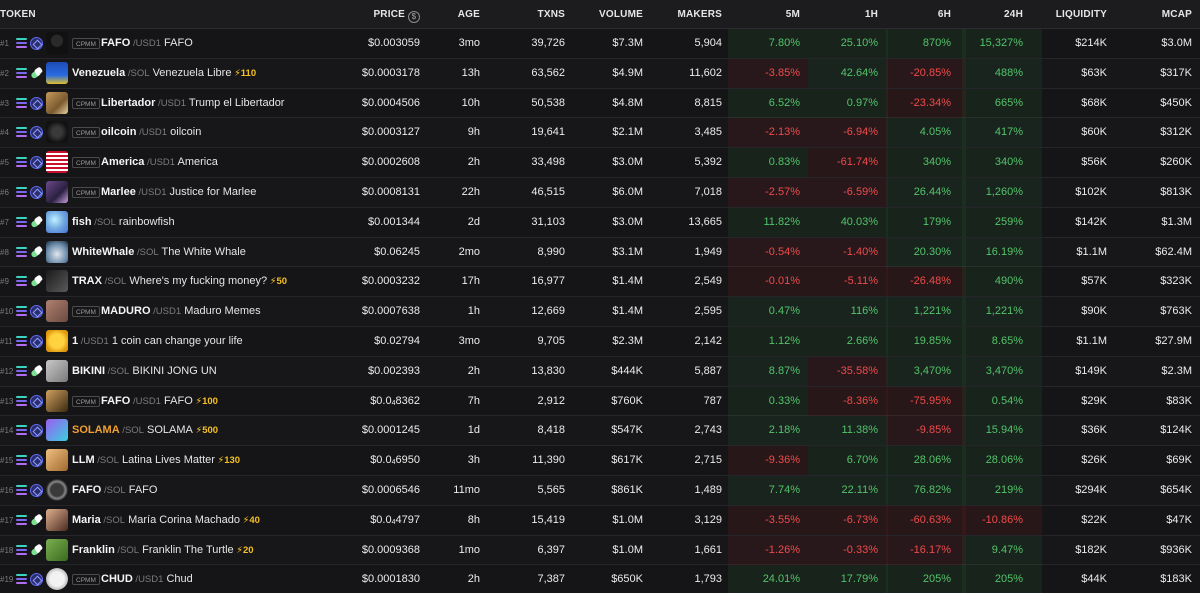 This screenshot has height=593, width=1200. Describe the element at coordinates (1081, 14) in the screenshot. I see `header-liquidity: LIQUIDITY` at that location.